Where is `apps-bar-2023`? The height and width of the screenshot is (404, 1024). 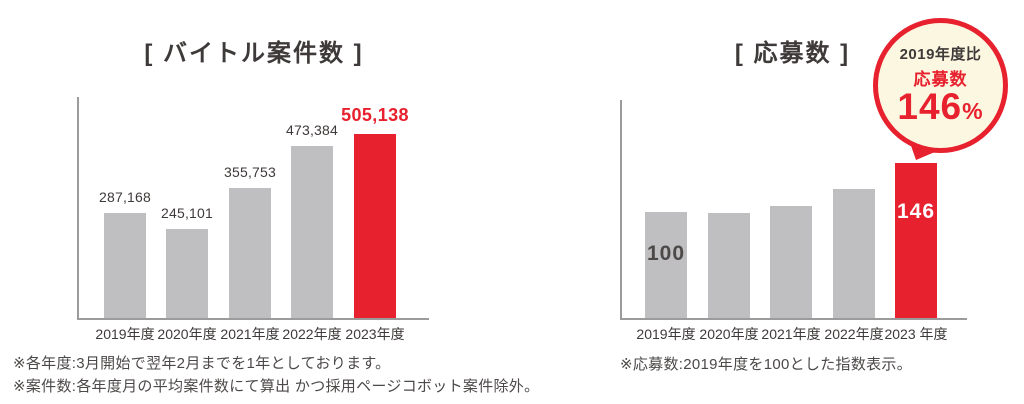 apps-bar-2023 is located at coordinates (916, 240).